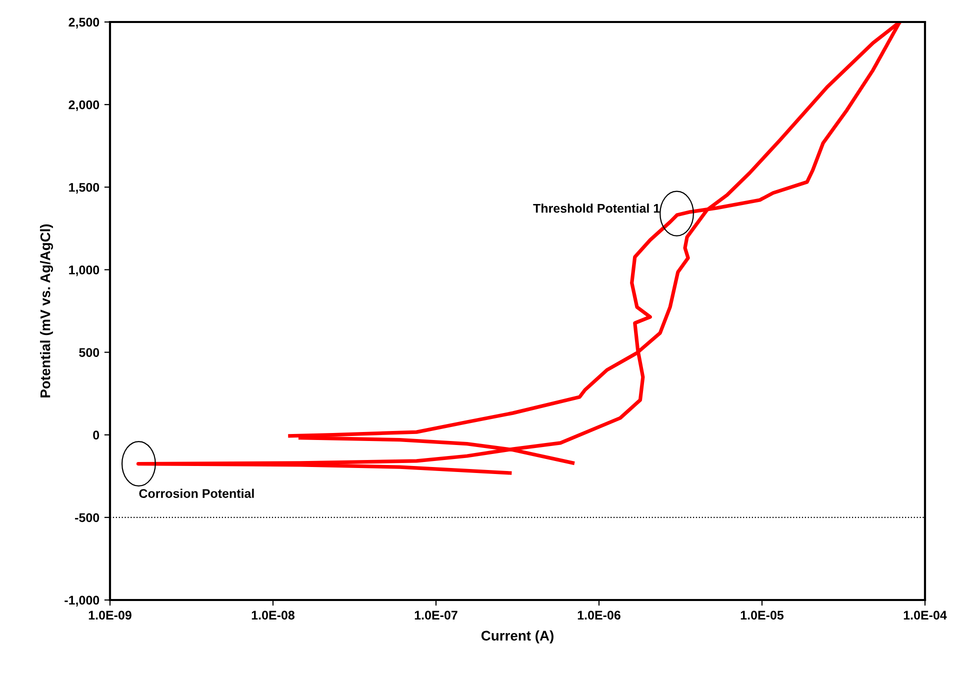 This screenshot has width=962, height=673. What do you see at coordinates (84, 188) in the screenshot?
I see `y-tick-label: 1,500` at bounding box center [84, 188].